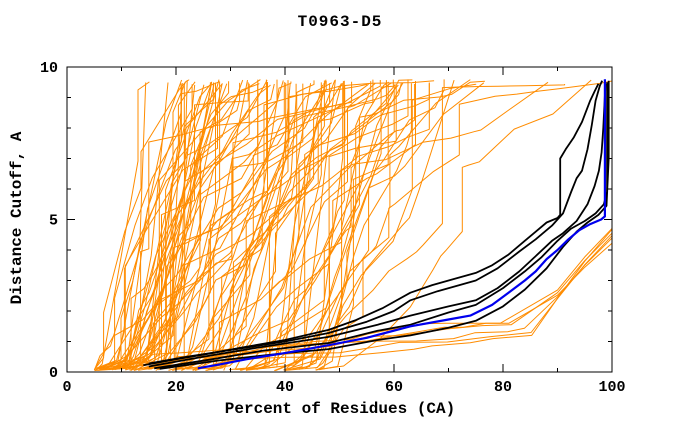 This screenshot has width=680, height=440. What do you see at coordinates (49, 68) in the screenshot?
I see `y-tick-label: 10` at bounding box center [49, 68].